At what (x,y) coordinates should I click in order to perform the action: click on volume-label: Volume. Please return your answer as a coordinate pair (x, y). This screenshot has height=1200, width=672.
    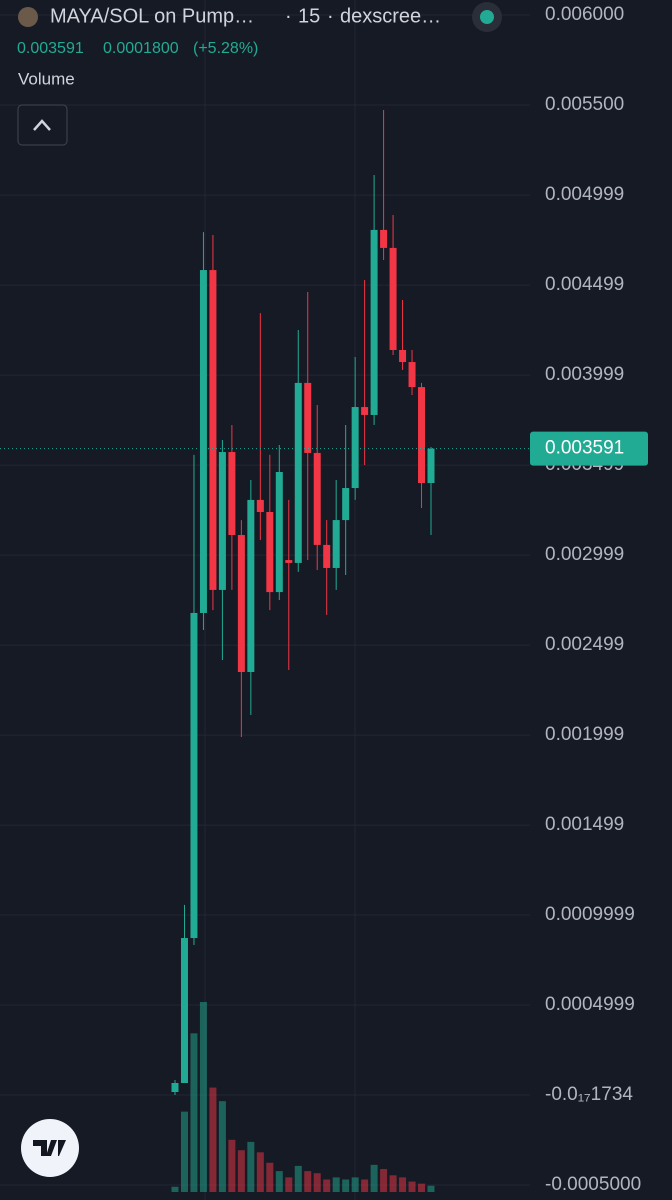
    Looking at the image, I should click on (46, 78).